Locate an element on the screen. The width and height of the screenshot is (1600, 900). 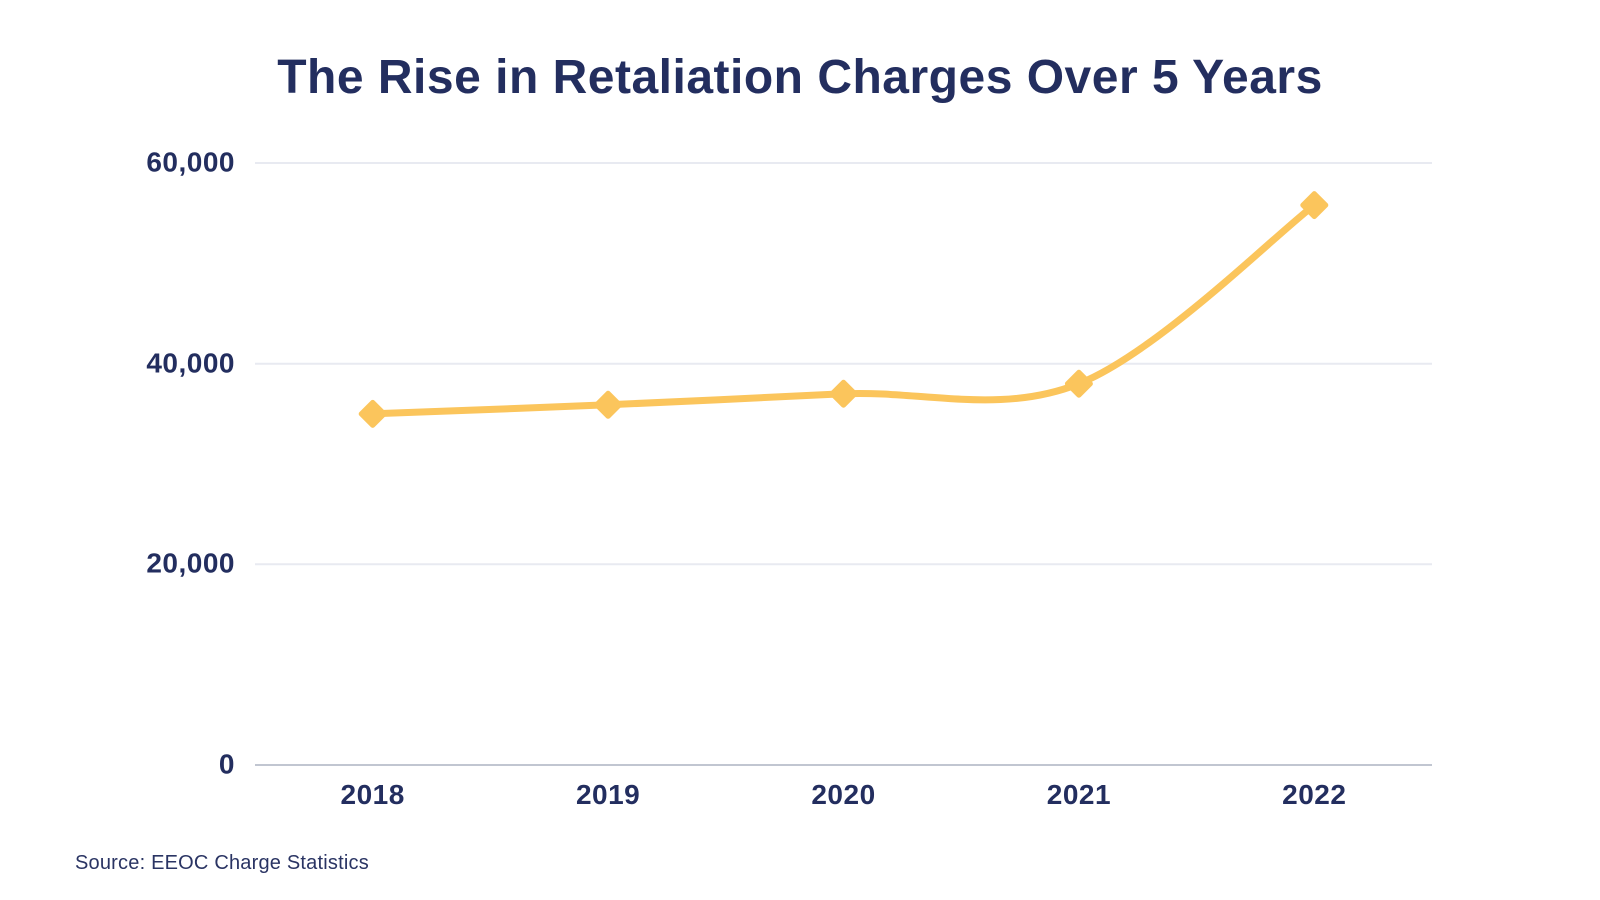
data-point-marker-2022 is located at coordinates (1314, 205).